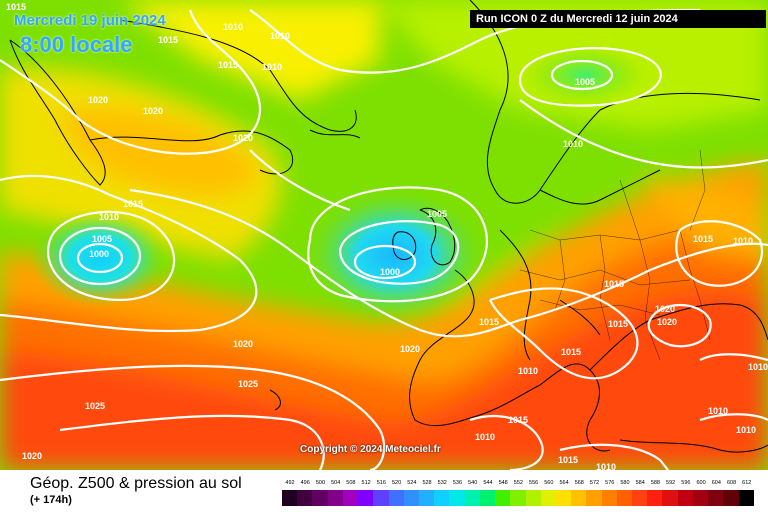 This screenshot has height=512, width=768. I want to click on color-scale-label: 580, so click(625, 483).